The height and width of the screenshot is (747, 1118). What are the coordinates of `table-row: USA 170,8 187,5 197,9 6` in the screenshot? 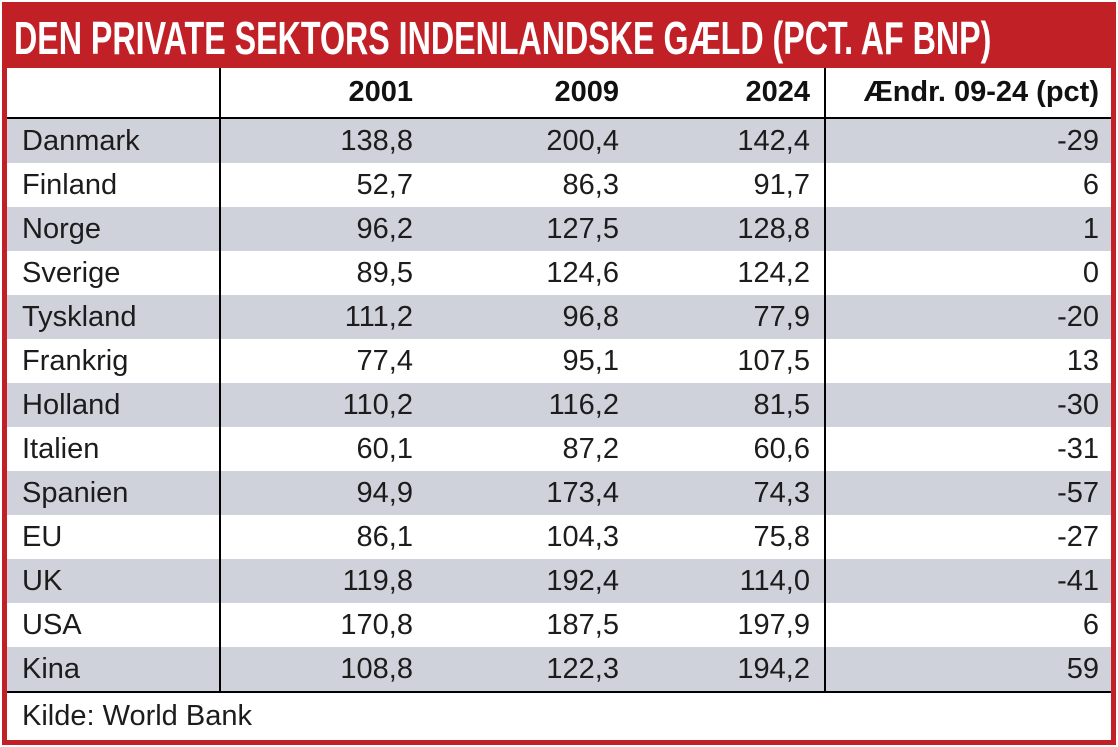 It's located at (559, 625).